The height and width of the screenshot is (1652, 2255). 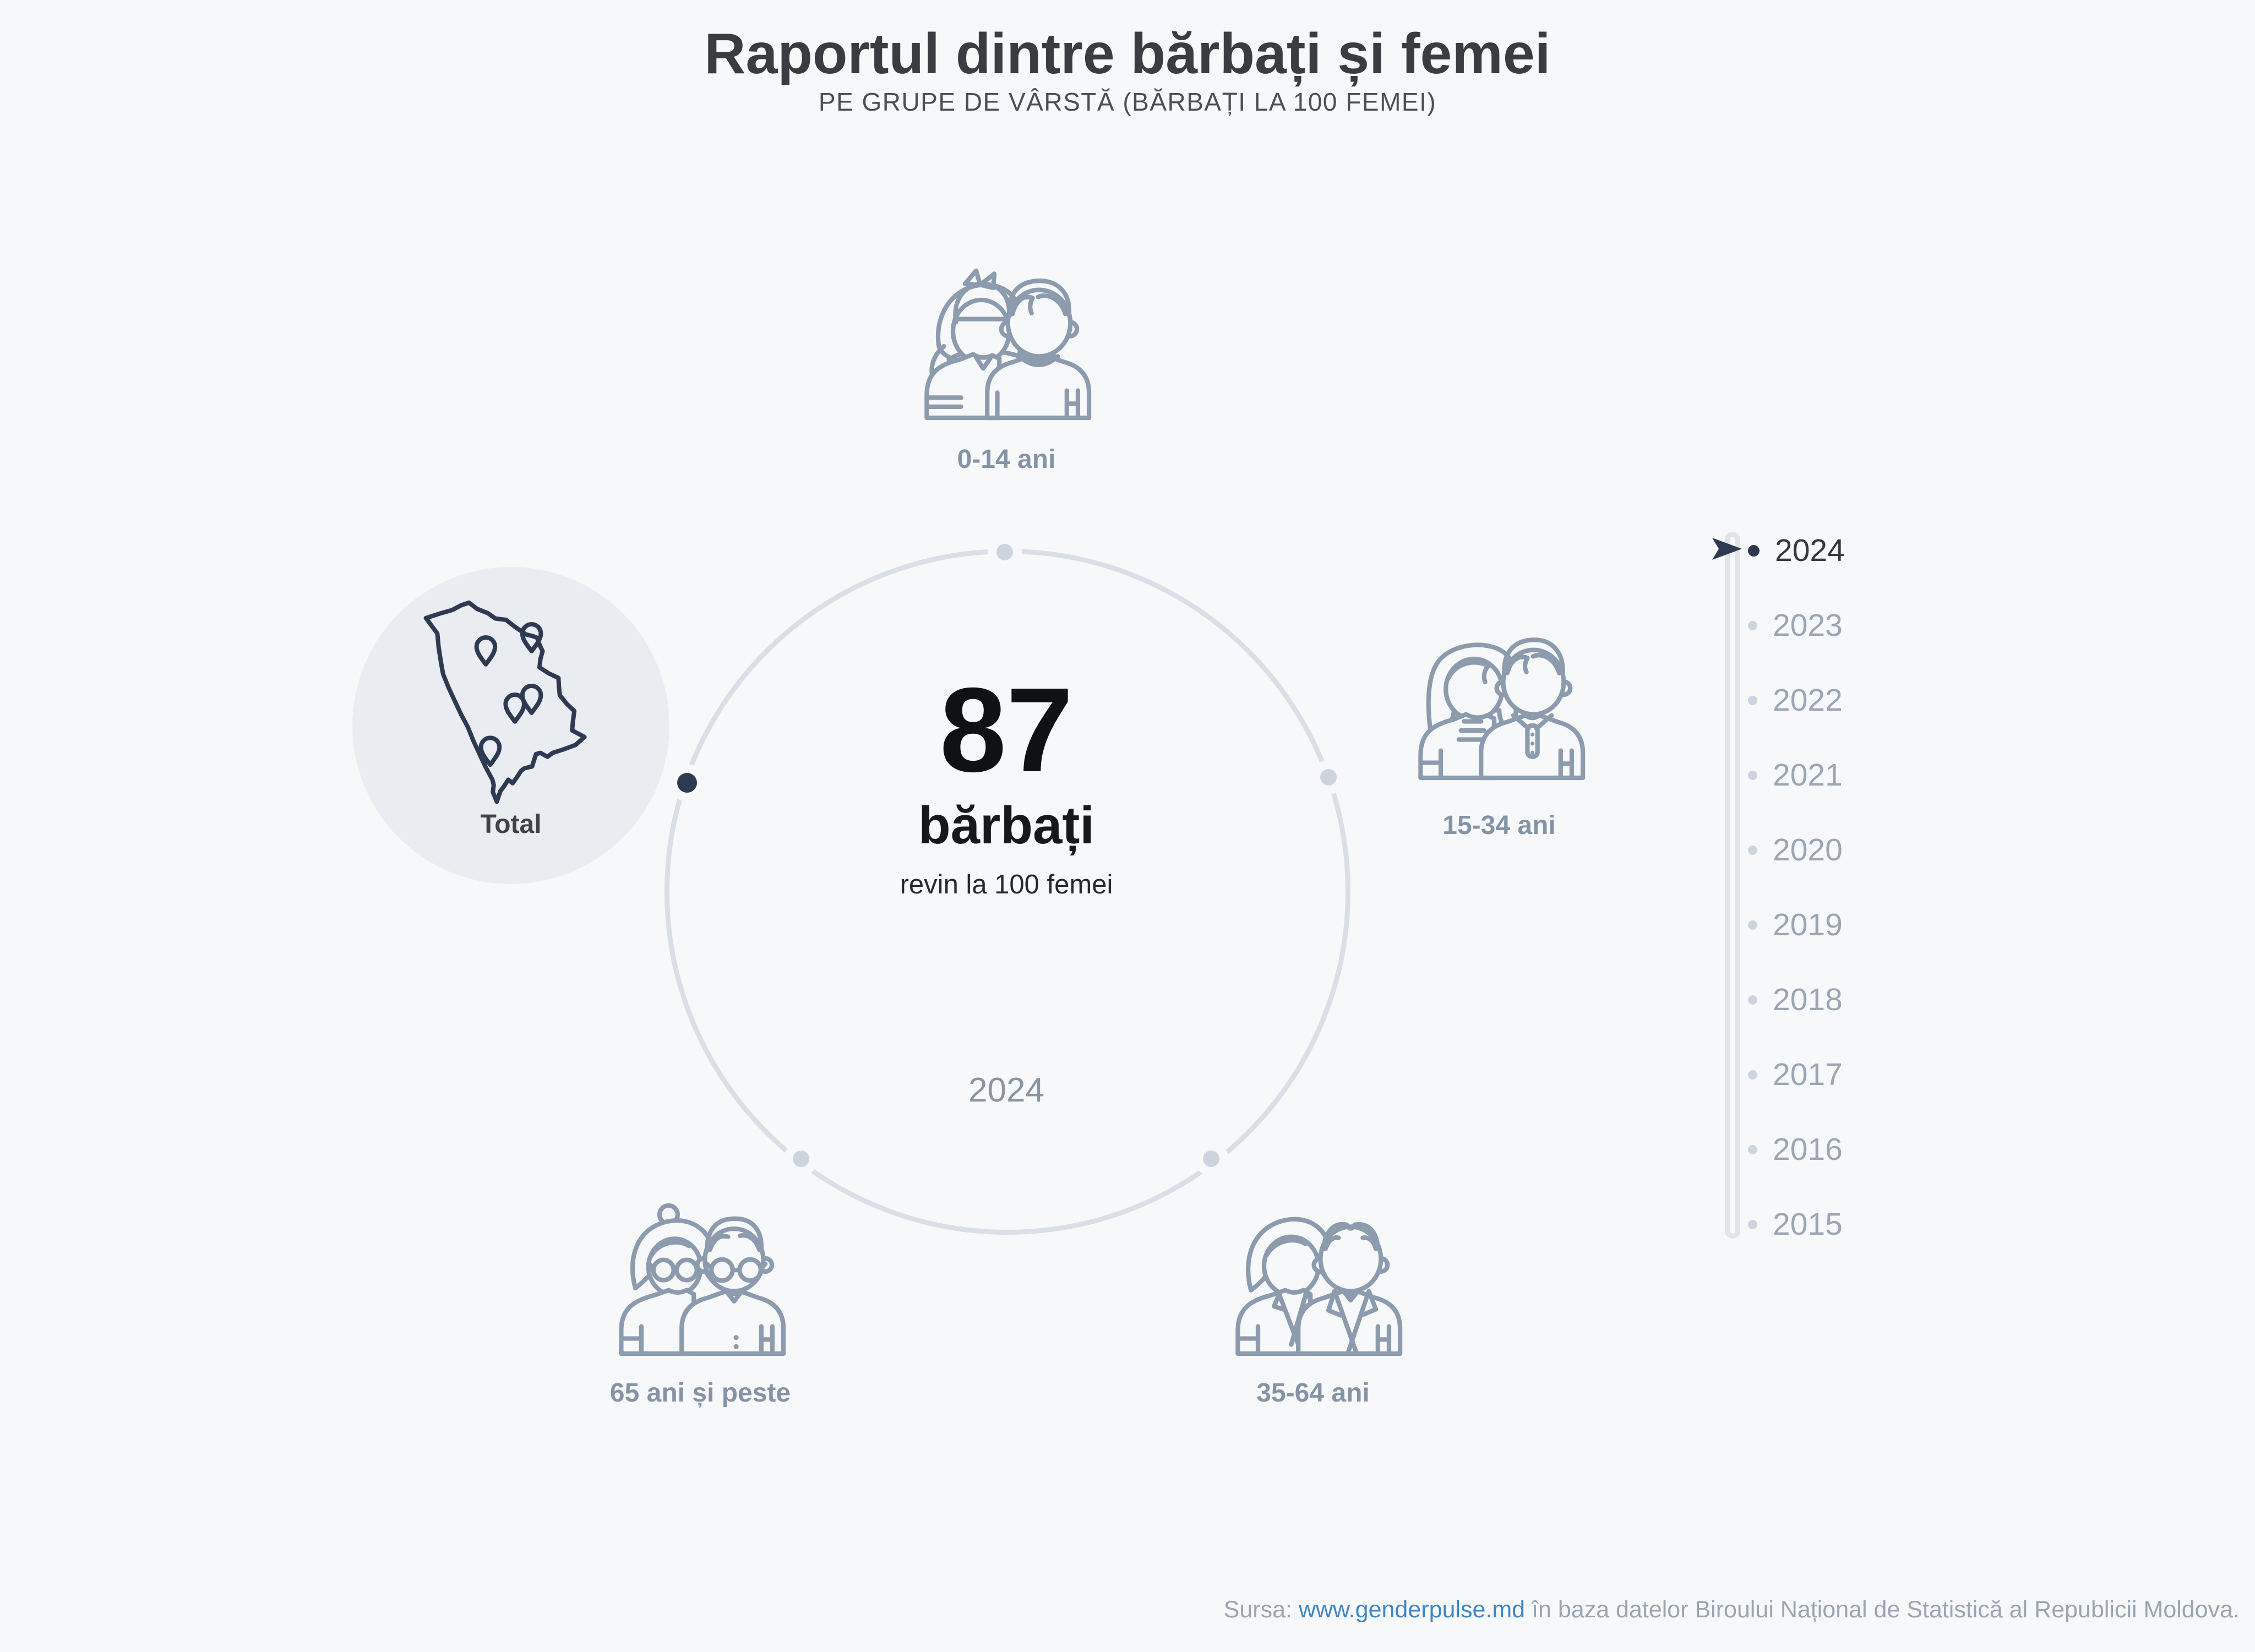 I want to click on year-label: 2023, so click(x=1808, y=625).